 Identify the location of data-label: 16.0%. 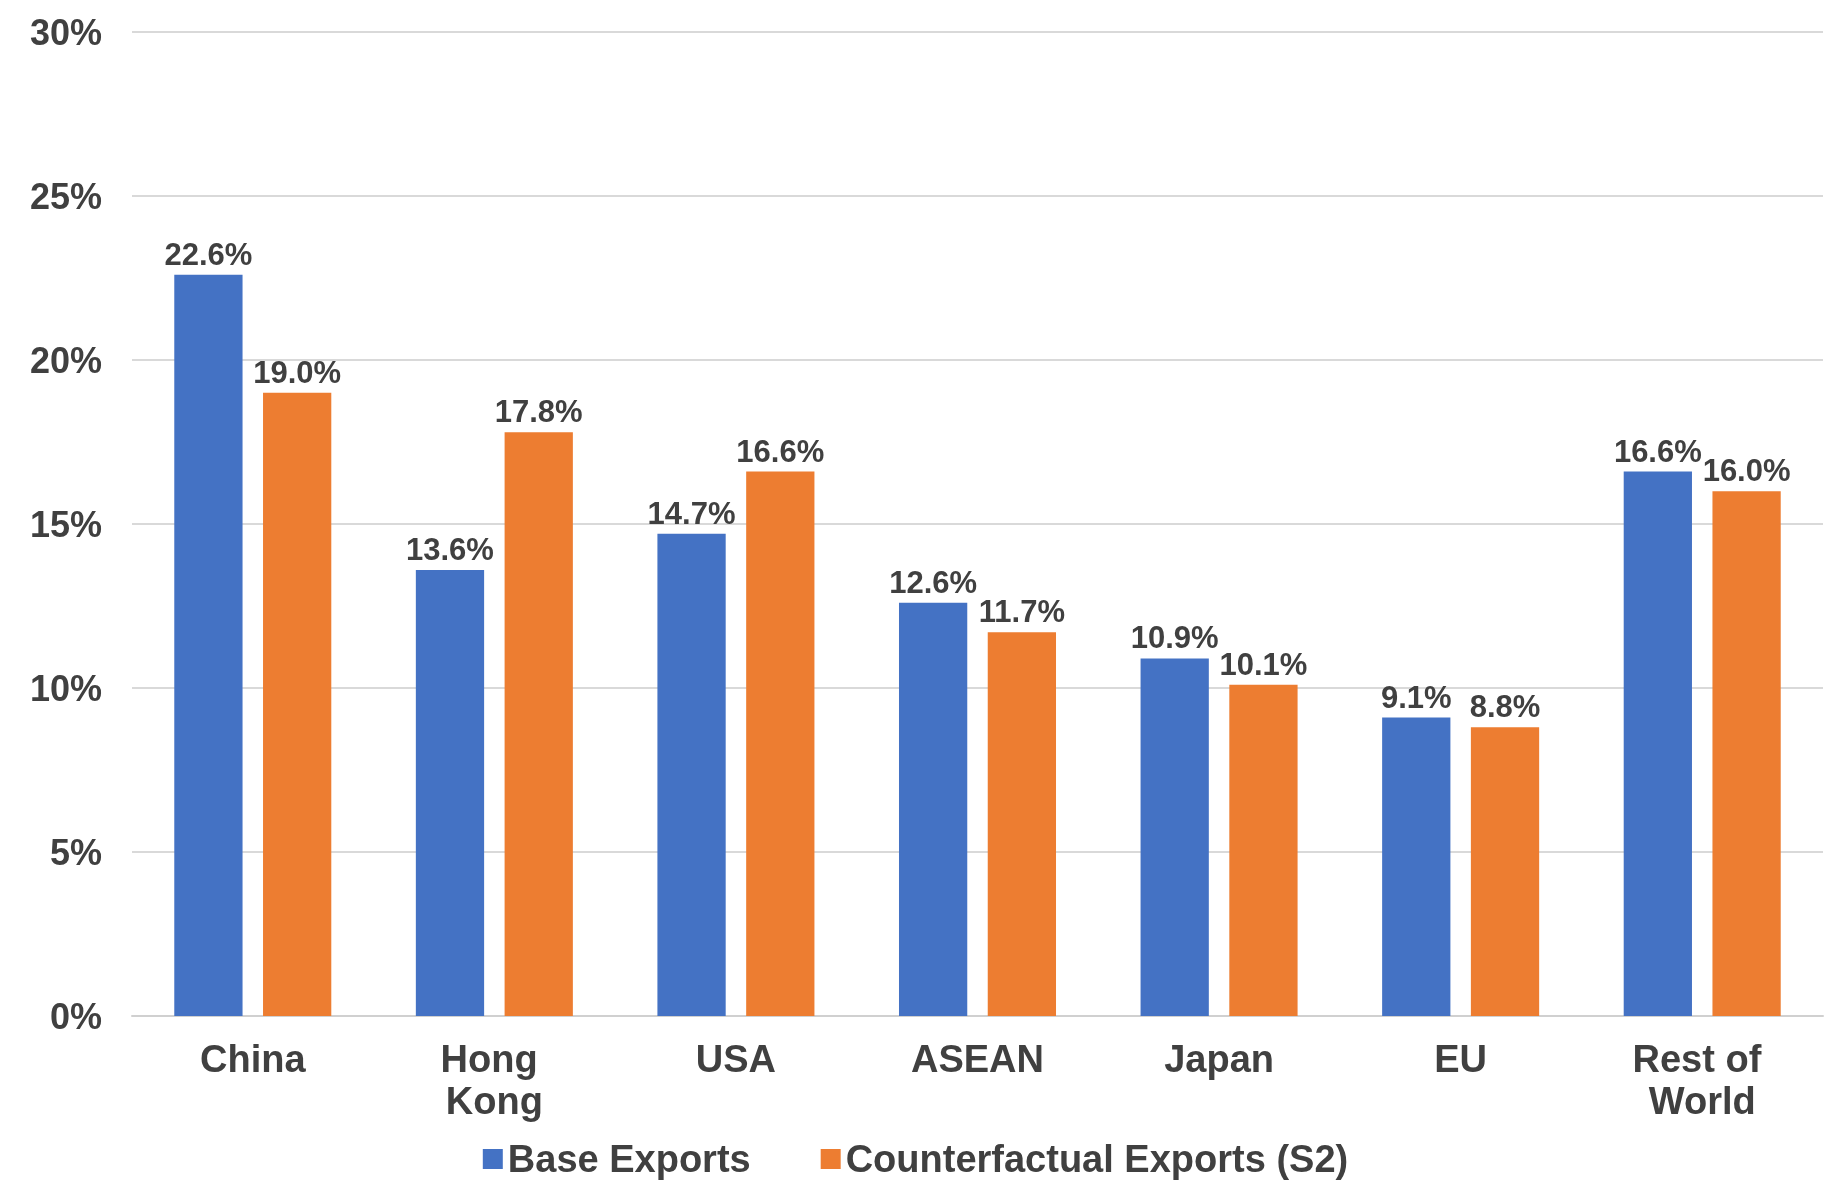
(1746, 471).